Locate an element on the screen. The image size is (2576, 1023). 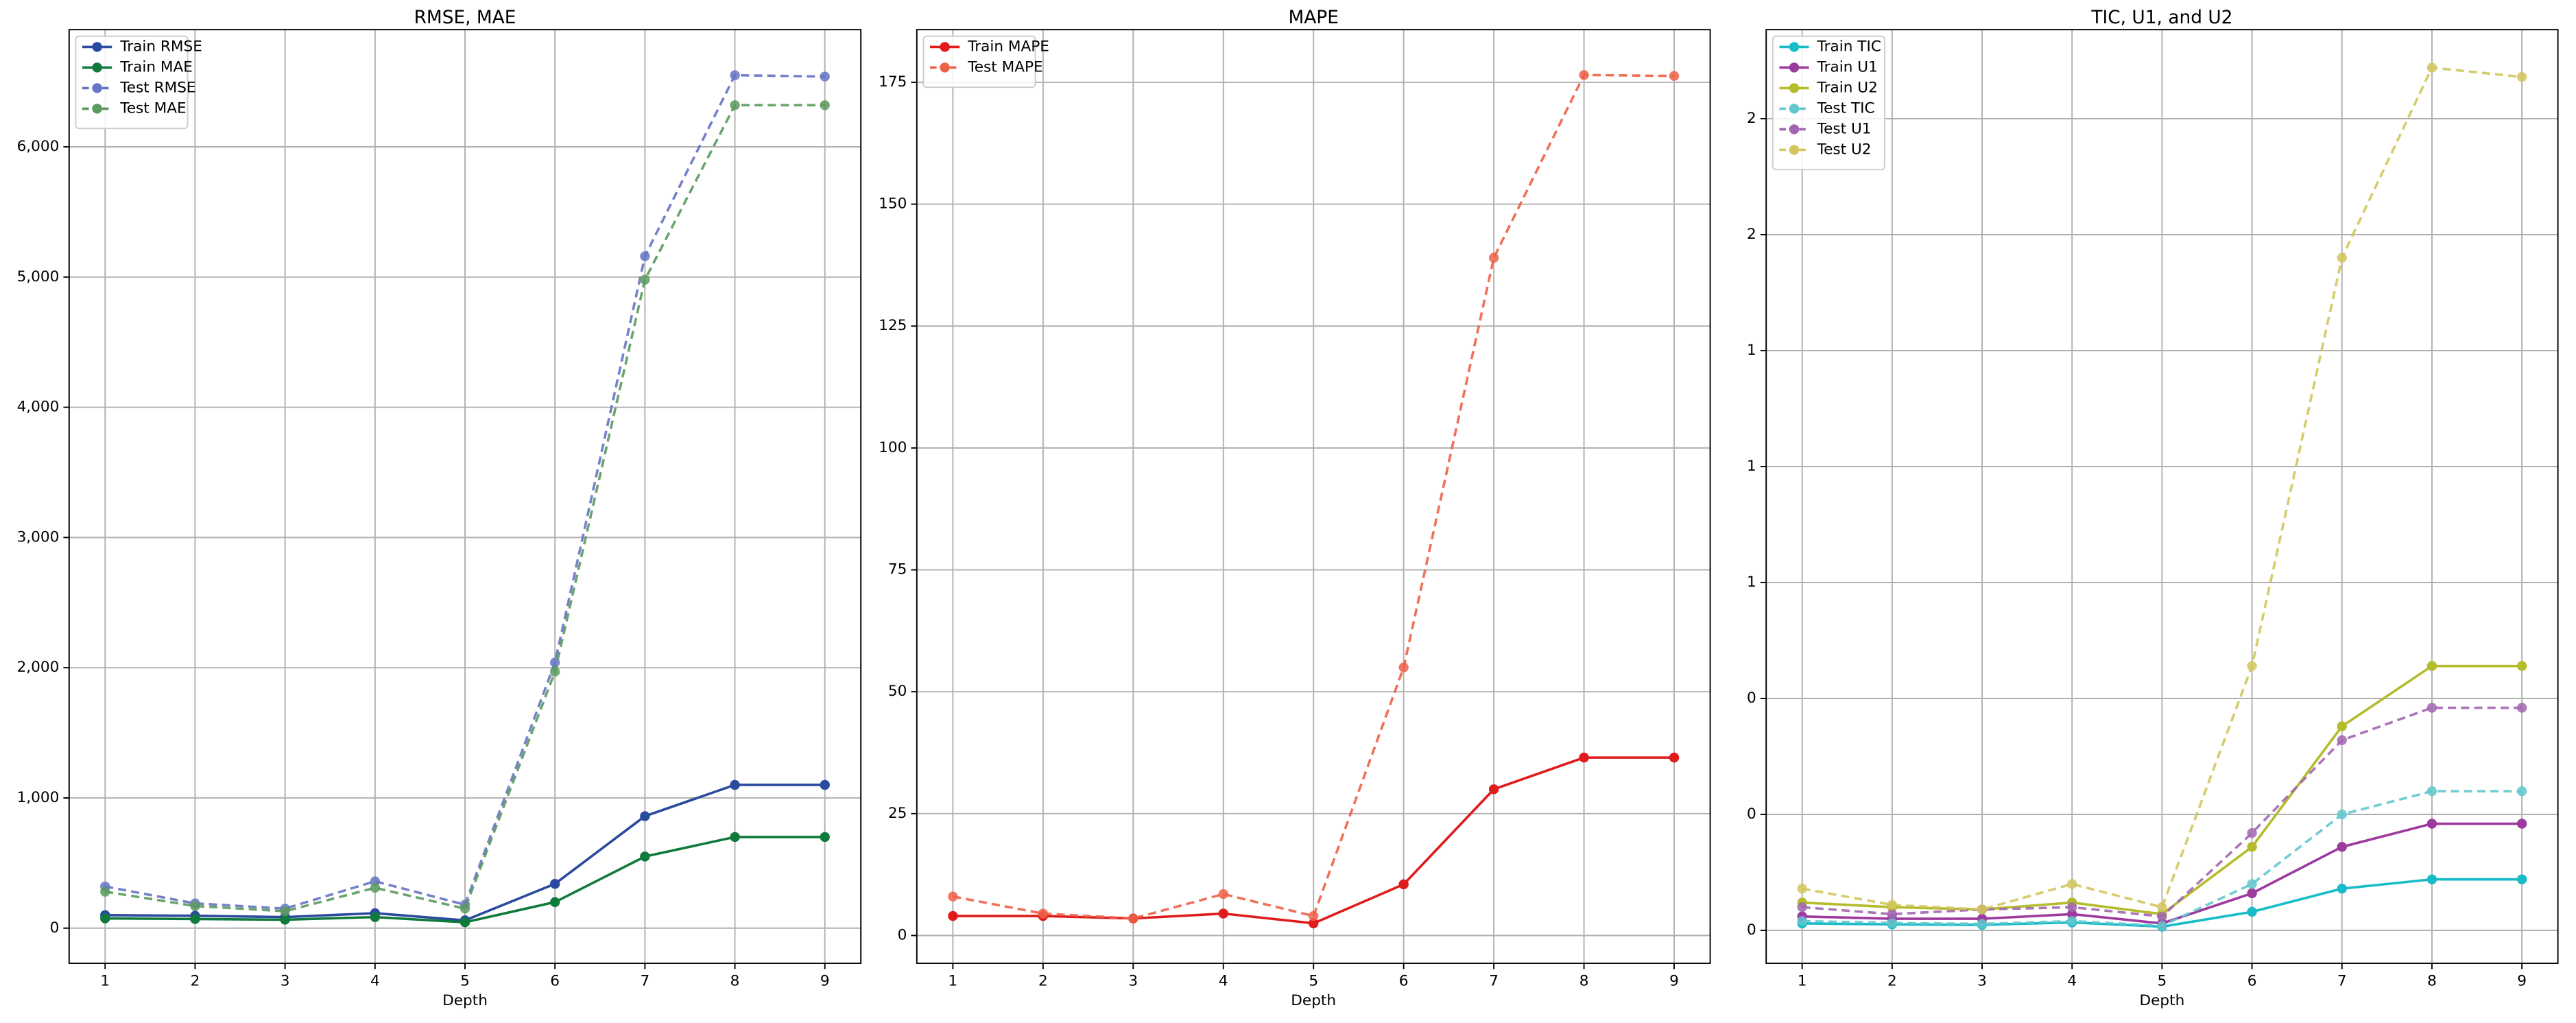
y-tick-label: 2 is located at coordinates (1751, 119).